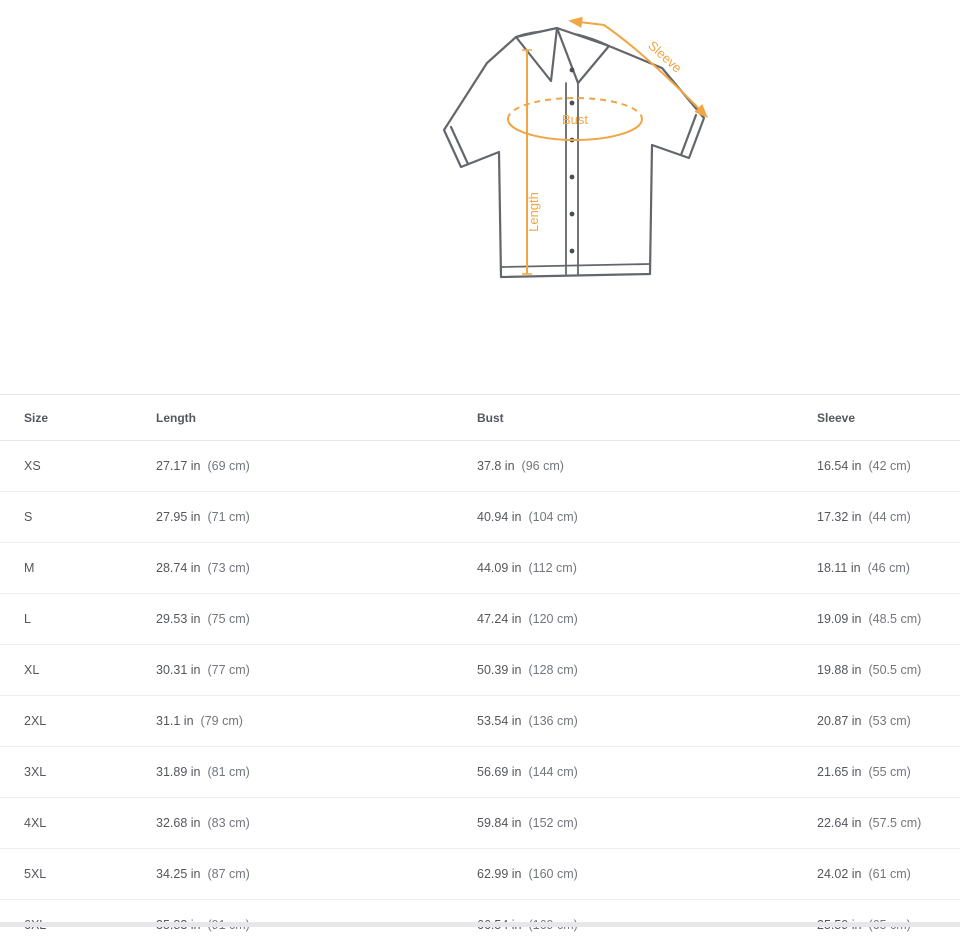 Image resolution: width=960 pixels, height=950 pixels. I want to click on length-in-value: 30.31 in, so click(178, 670).